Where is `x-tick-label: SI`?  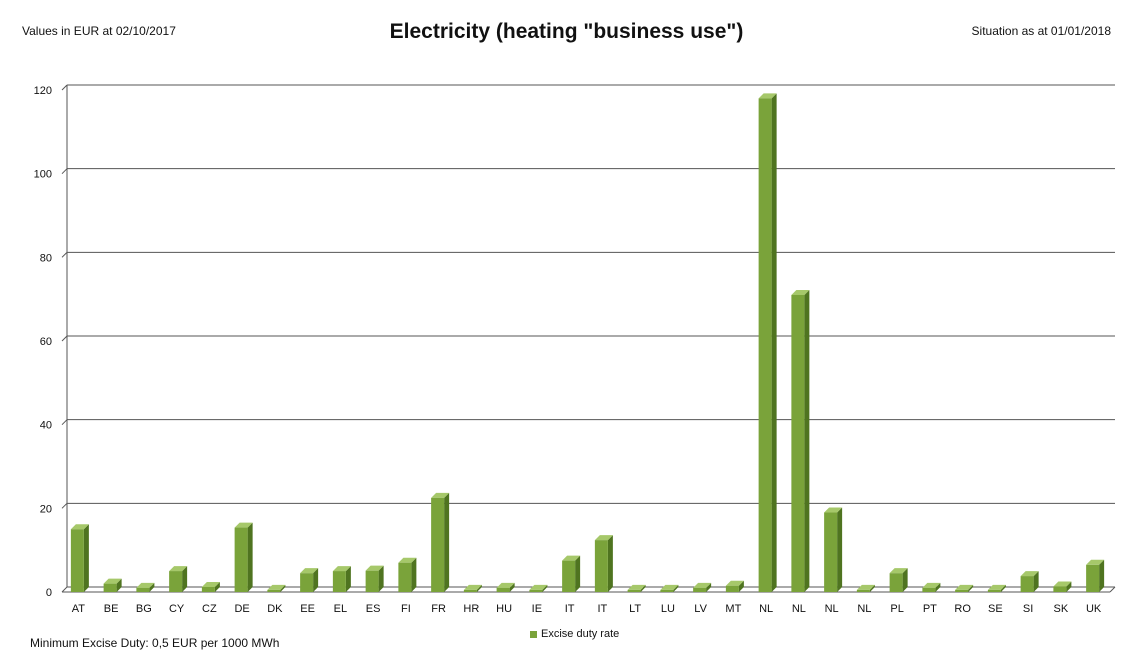
x-tick-label: SI is located at coordinates (1028, 609).